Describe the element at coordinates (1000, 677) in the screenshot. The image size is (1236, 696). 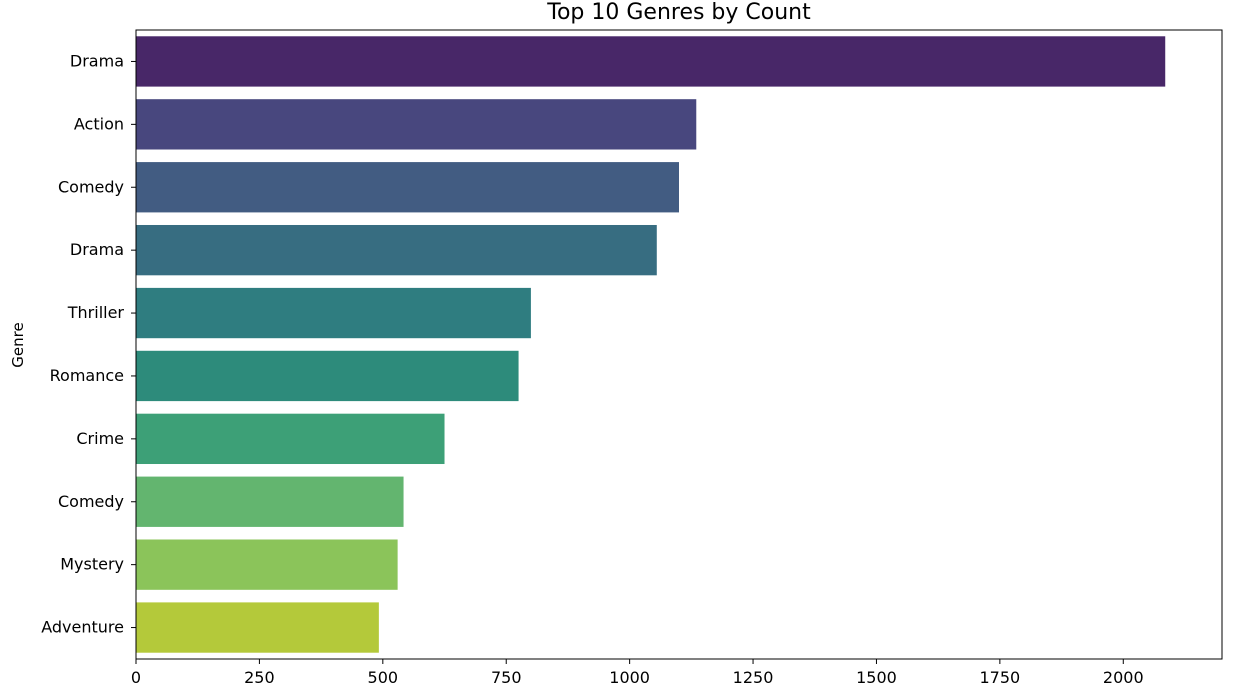
I see `x-tick-label: 1750` at that location.